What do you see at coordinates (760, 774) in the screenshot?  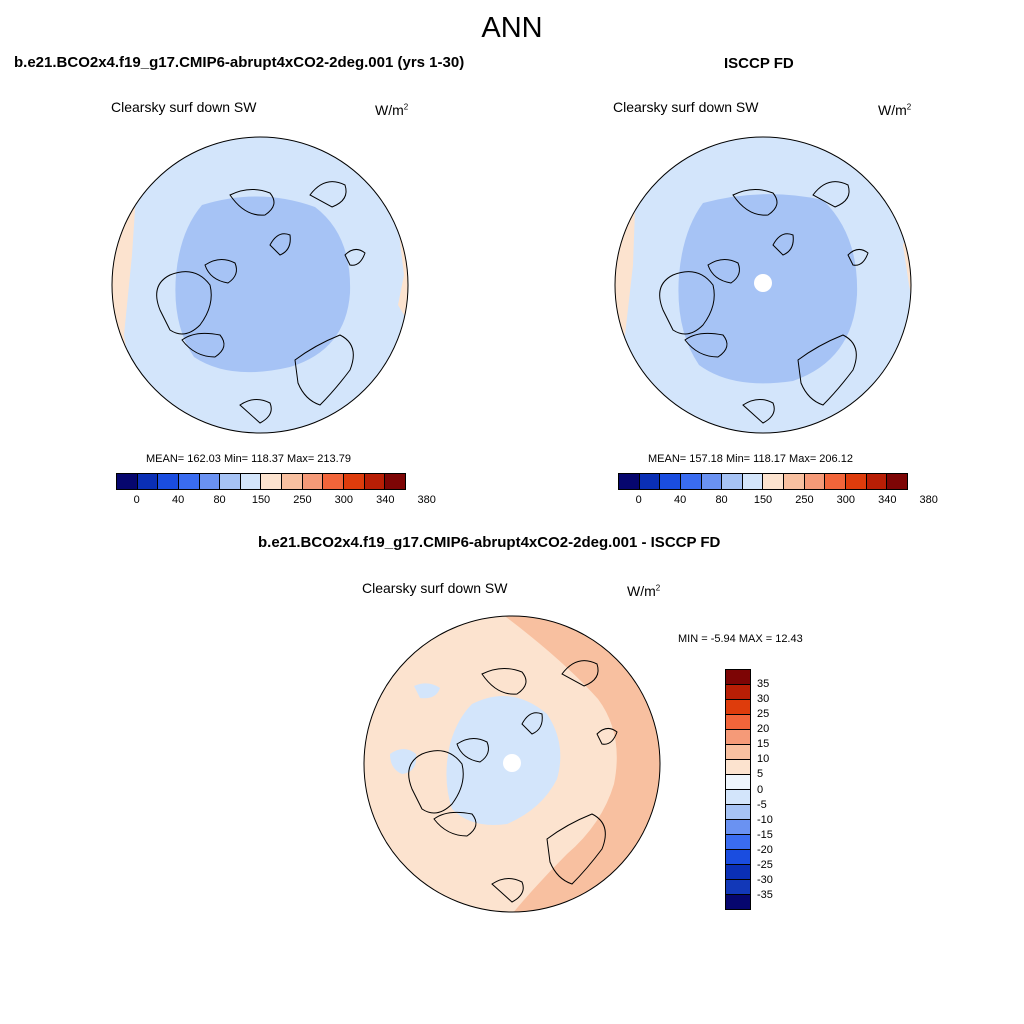 I see `colorbar-tick-label: 5` at bounding box center [760, 774].